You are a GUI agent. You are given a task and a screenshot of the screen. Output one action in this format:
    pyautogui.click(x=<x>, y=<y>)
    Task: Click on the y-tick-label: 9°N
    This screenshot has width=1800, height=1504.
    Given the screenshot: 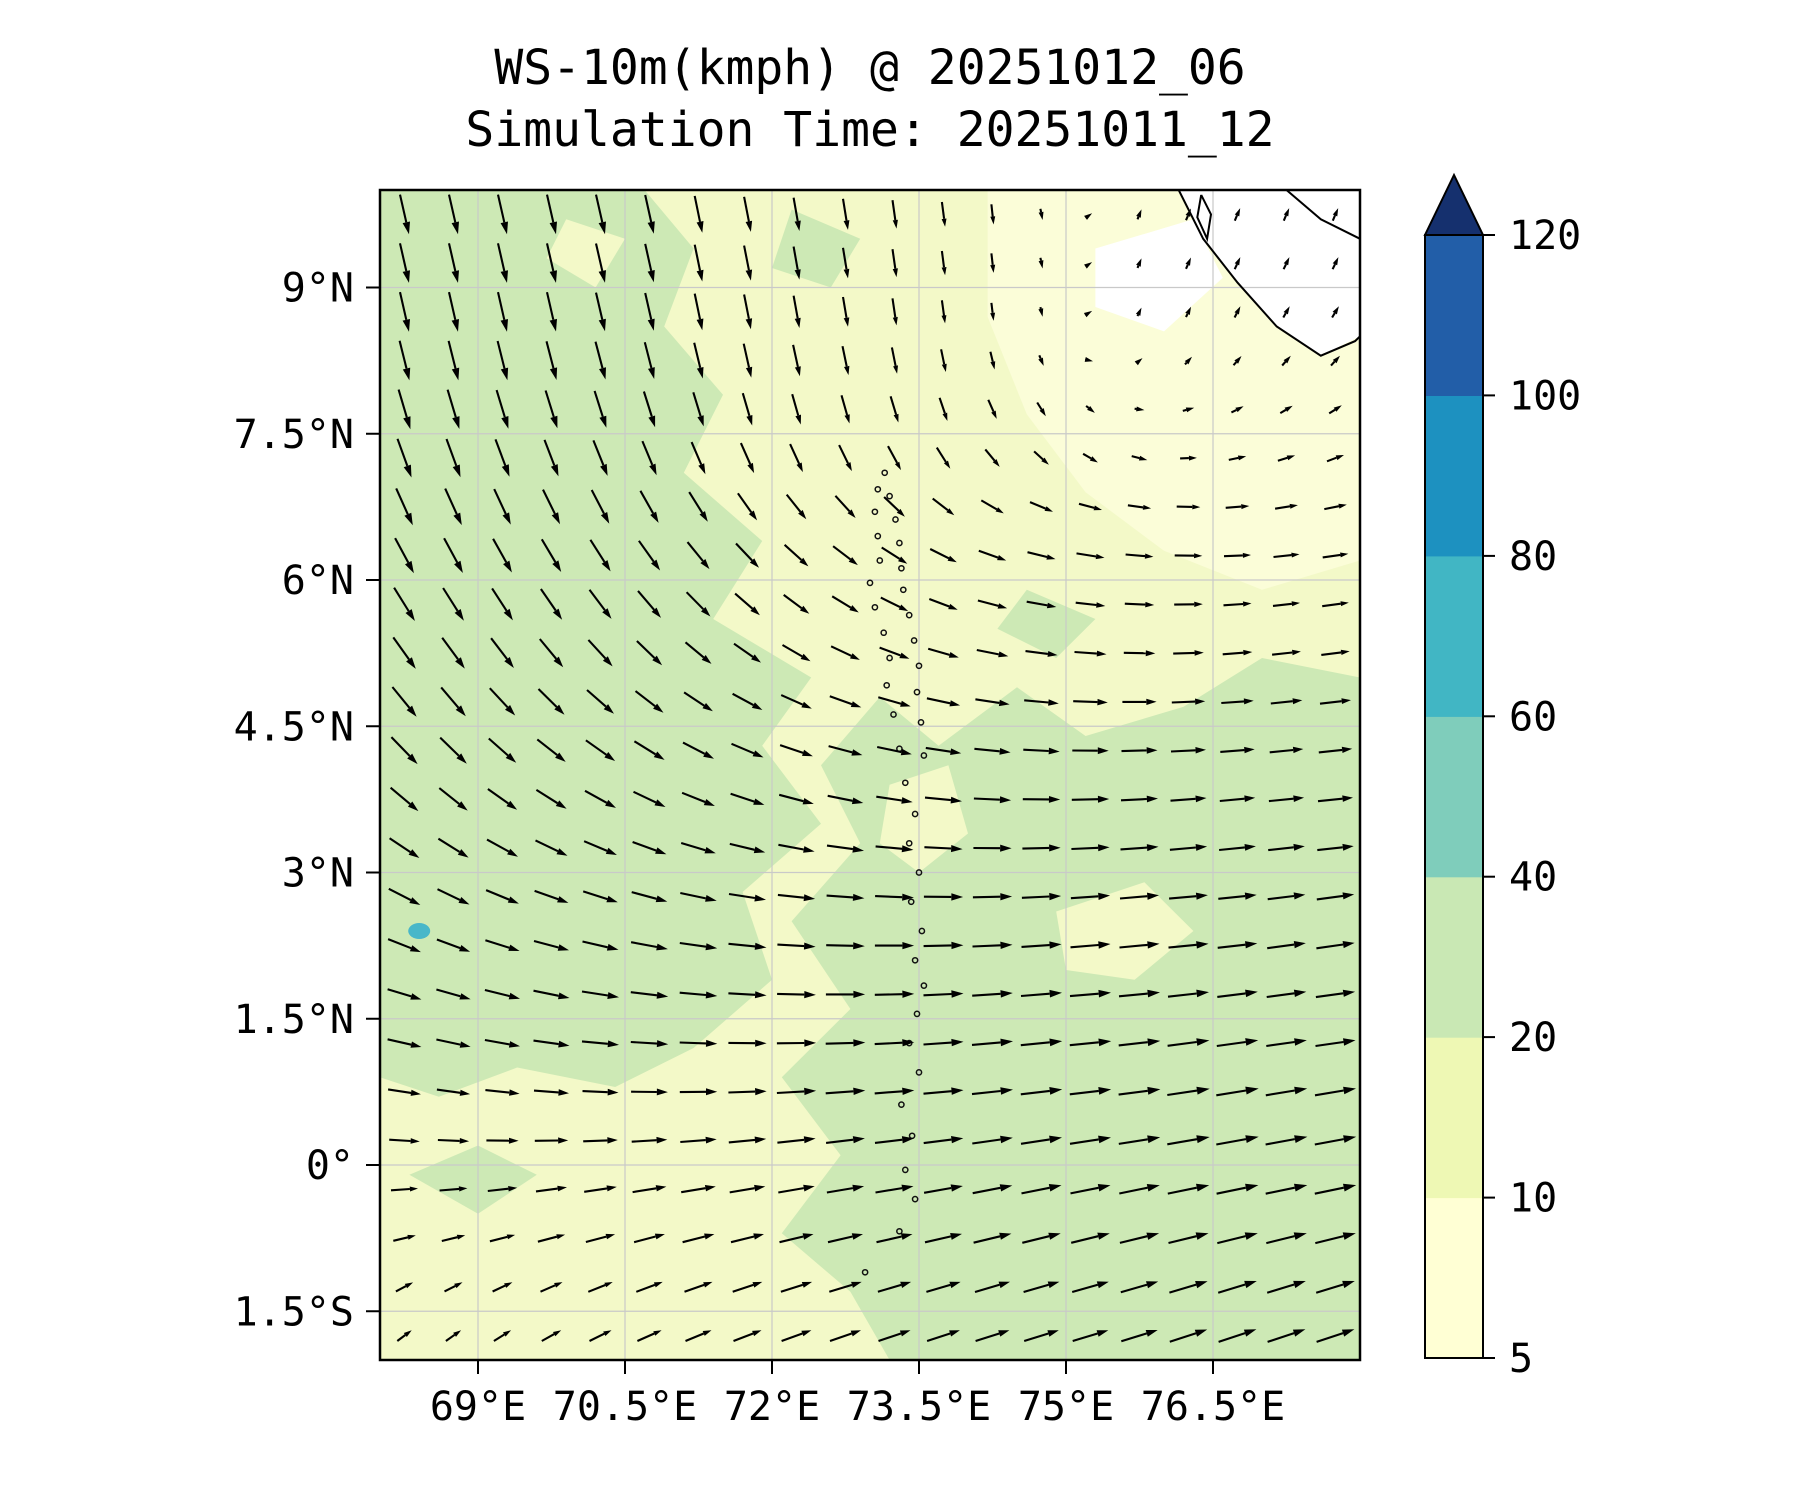 What is the action you would take?
    pyautogui.click(x=318, y=289)
    